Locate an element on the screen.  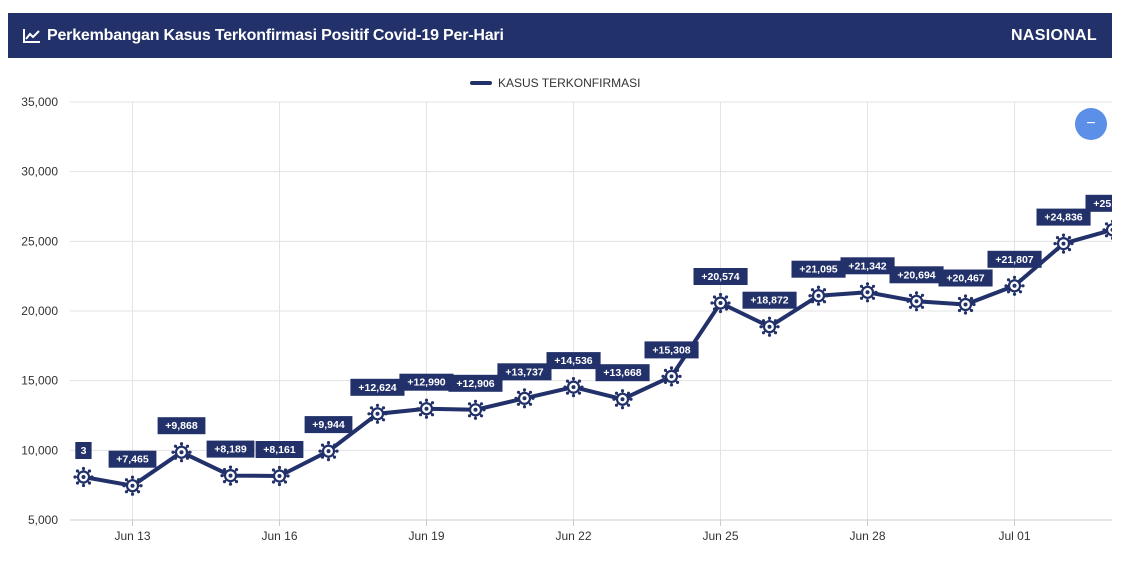
data-label: +21,095 is located at coordinates (818, 270).